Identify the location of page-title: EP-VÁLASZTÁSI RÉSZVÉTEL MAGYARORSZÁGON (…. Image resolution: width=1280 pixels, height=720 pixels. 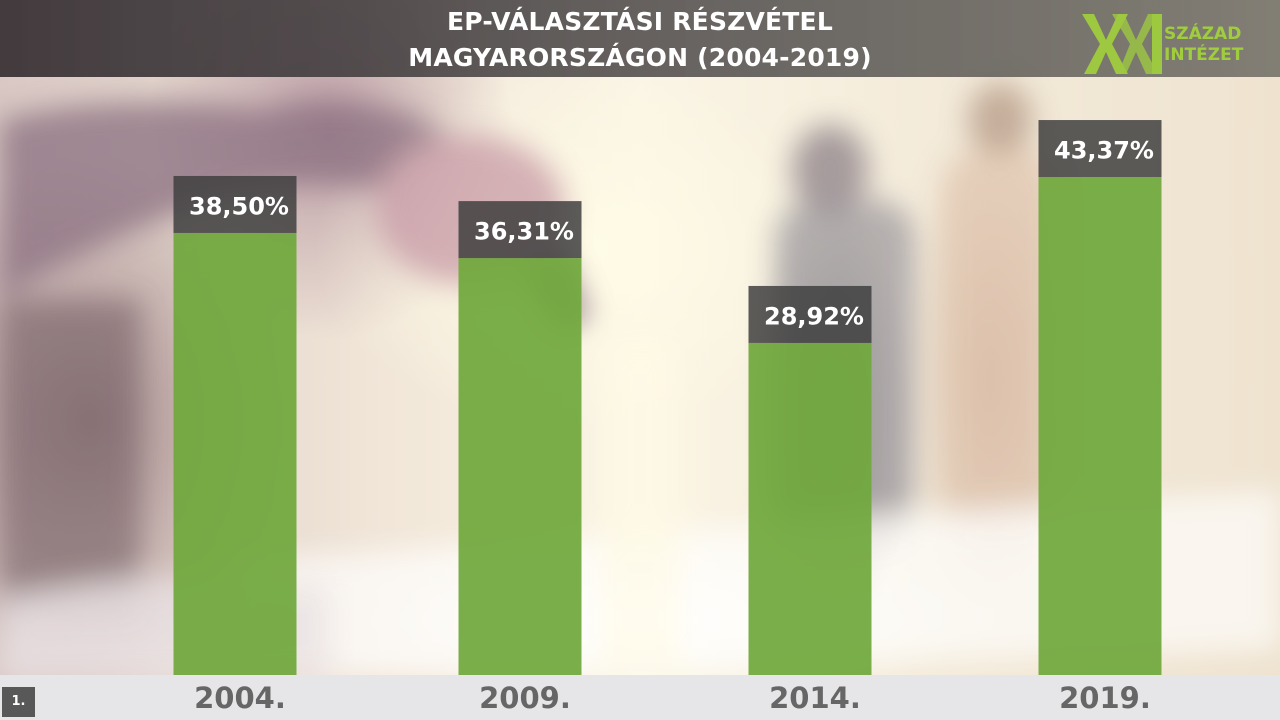
(640, 40).